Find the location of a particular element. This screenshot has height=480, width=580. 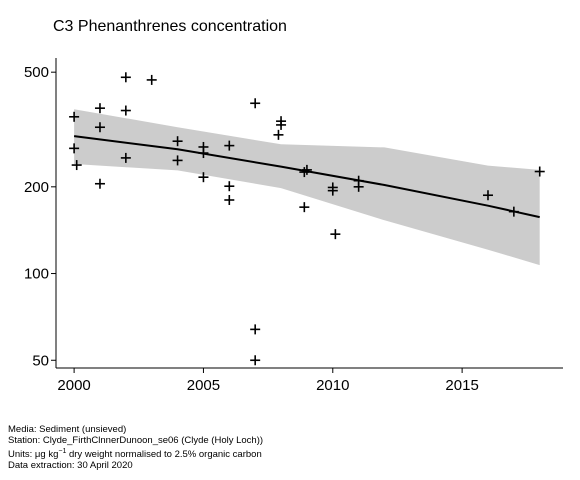

footer-units-sup: −1 is located at coordinates (62, 451).